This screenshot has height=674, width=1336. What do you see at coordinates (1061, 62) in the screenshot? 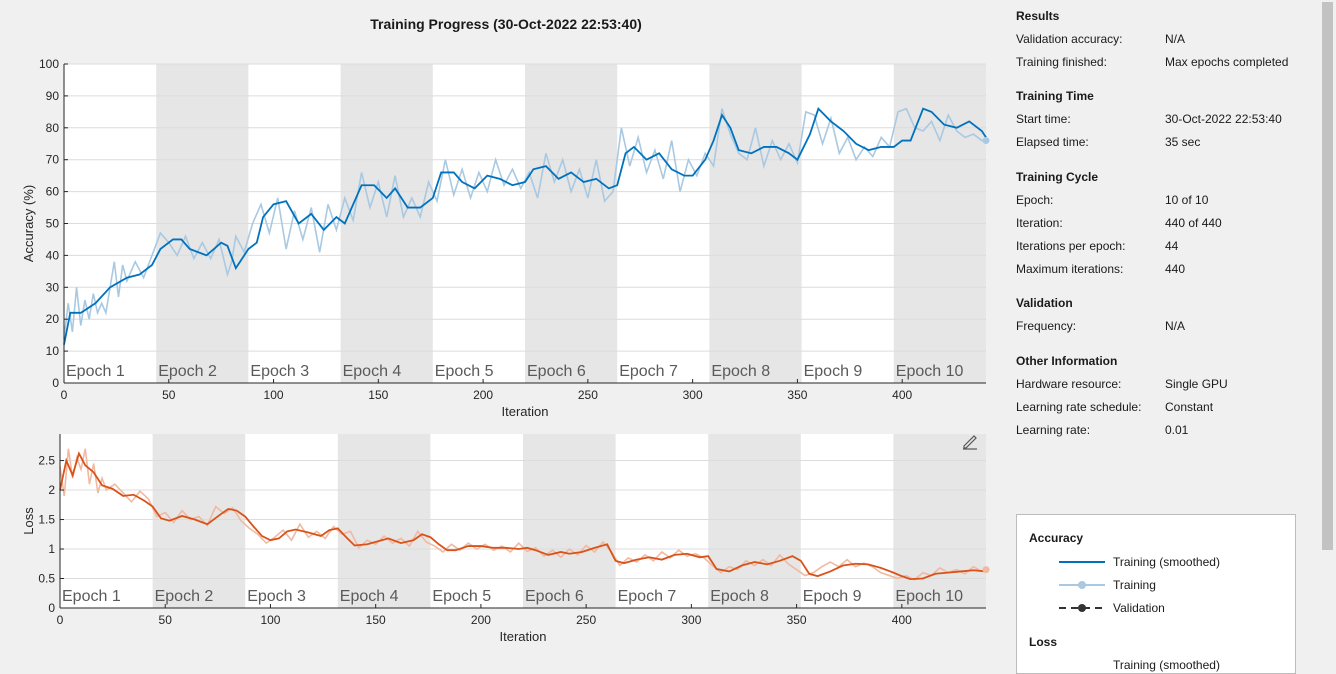
I see `training-finished-label: Training finished:` at bounding box center [1061, 62].